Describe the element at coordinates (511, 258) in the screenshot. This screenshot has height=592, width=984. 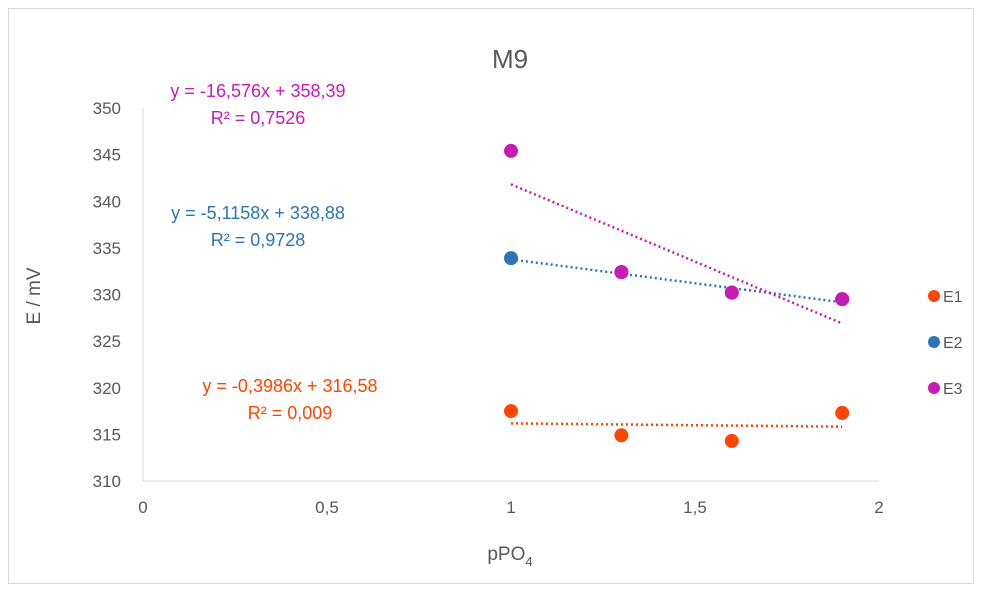
I see `data-point-e2` at that location.